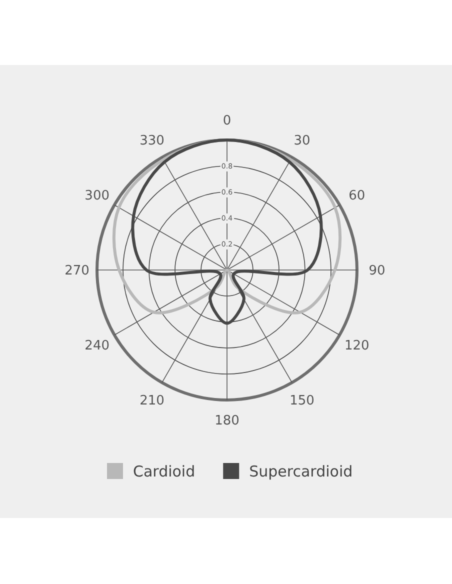 The width and height of the screenshot is (452, 584). What do you see at coordinates (227, 421) in the screenshot?
I see `spoke-label: 180` at bounding box center [227, 421].